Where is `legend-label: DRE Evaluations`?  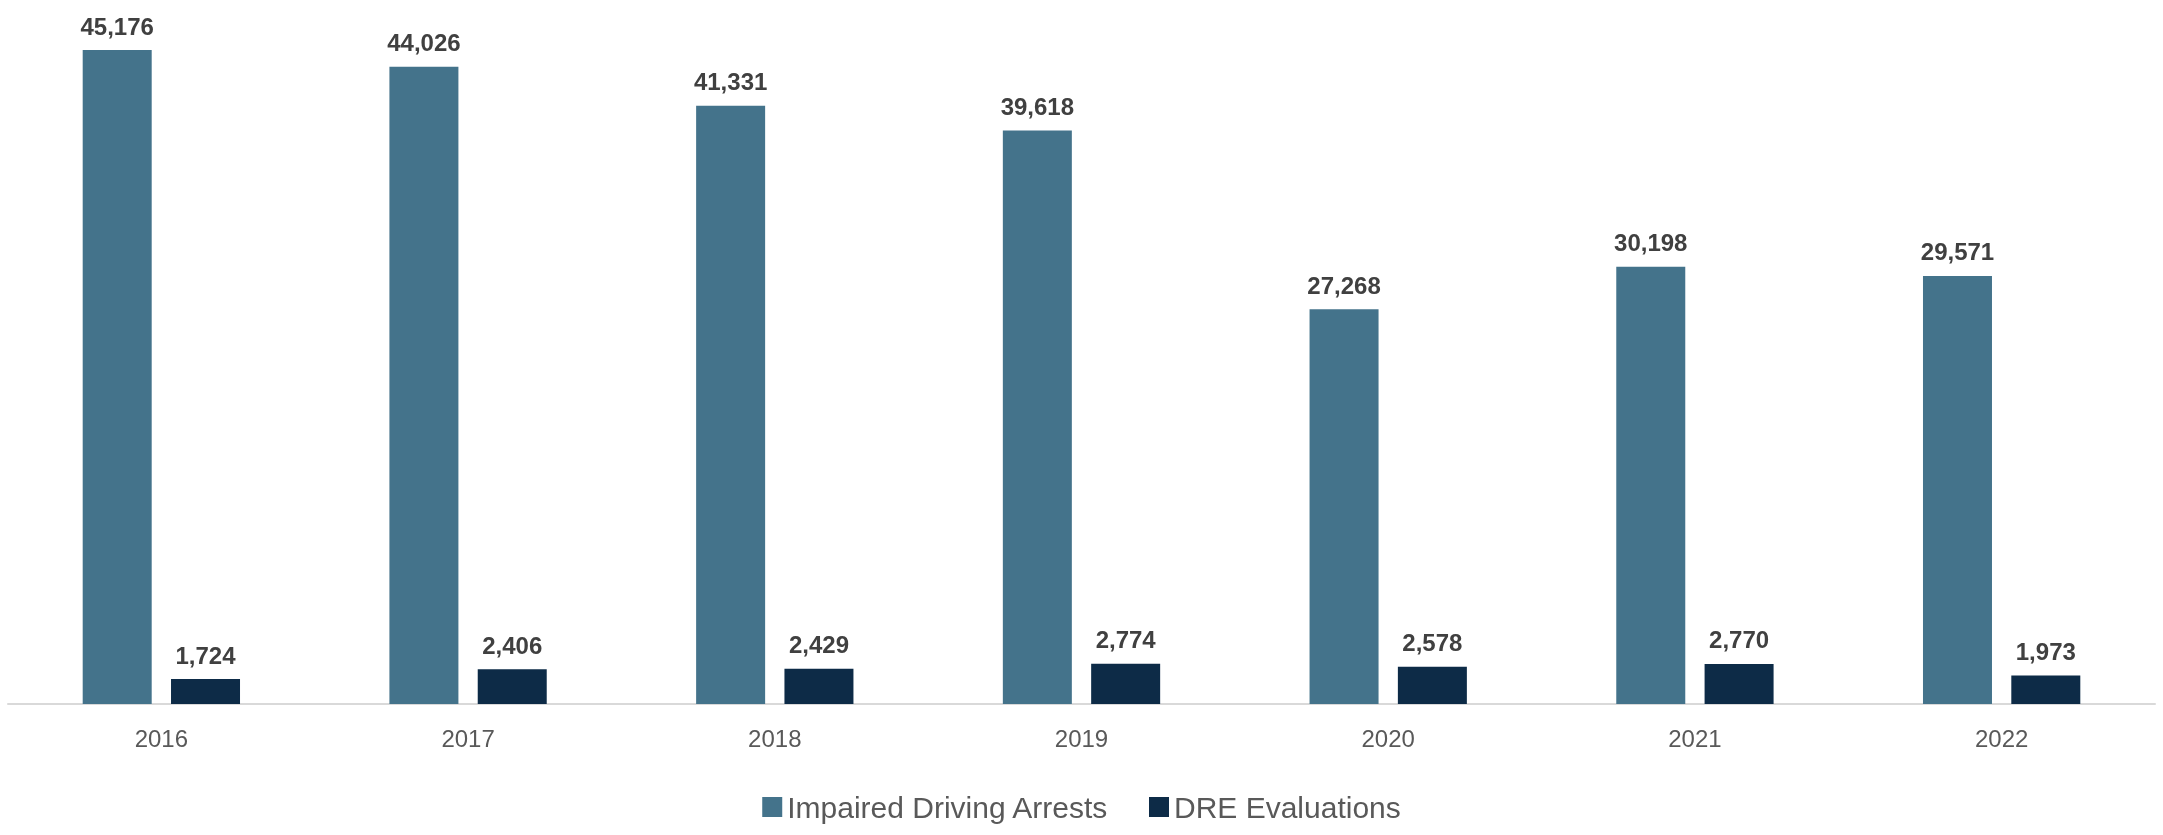 legend-label: DRE Evaluations is located at coordinates (1287, 807).